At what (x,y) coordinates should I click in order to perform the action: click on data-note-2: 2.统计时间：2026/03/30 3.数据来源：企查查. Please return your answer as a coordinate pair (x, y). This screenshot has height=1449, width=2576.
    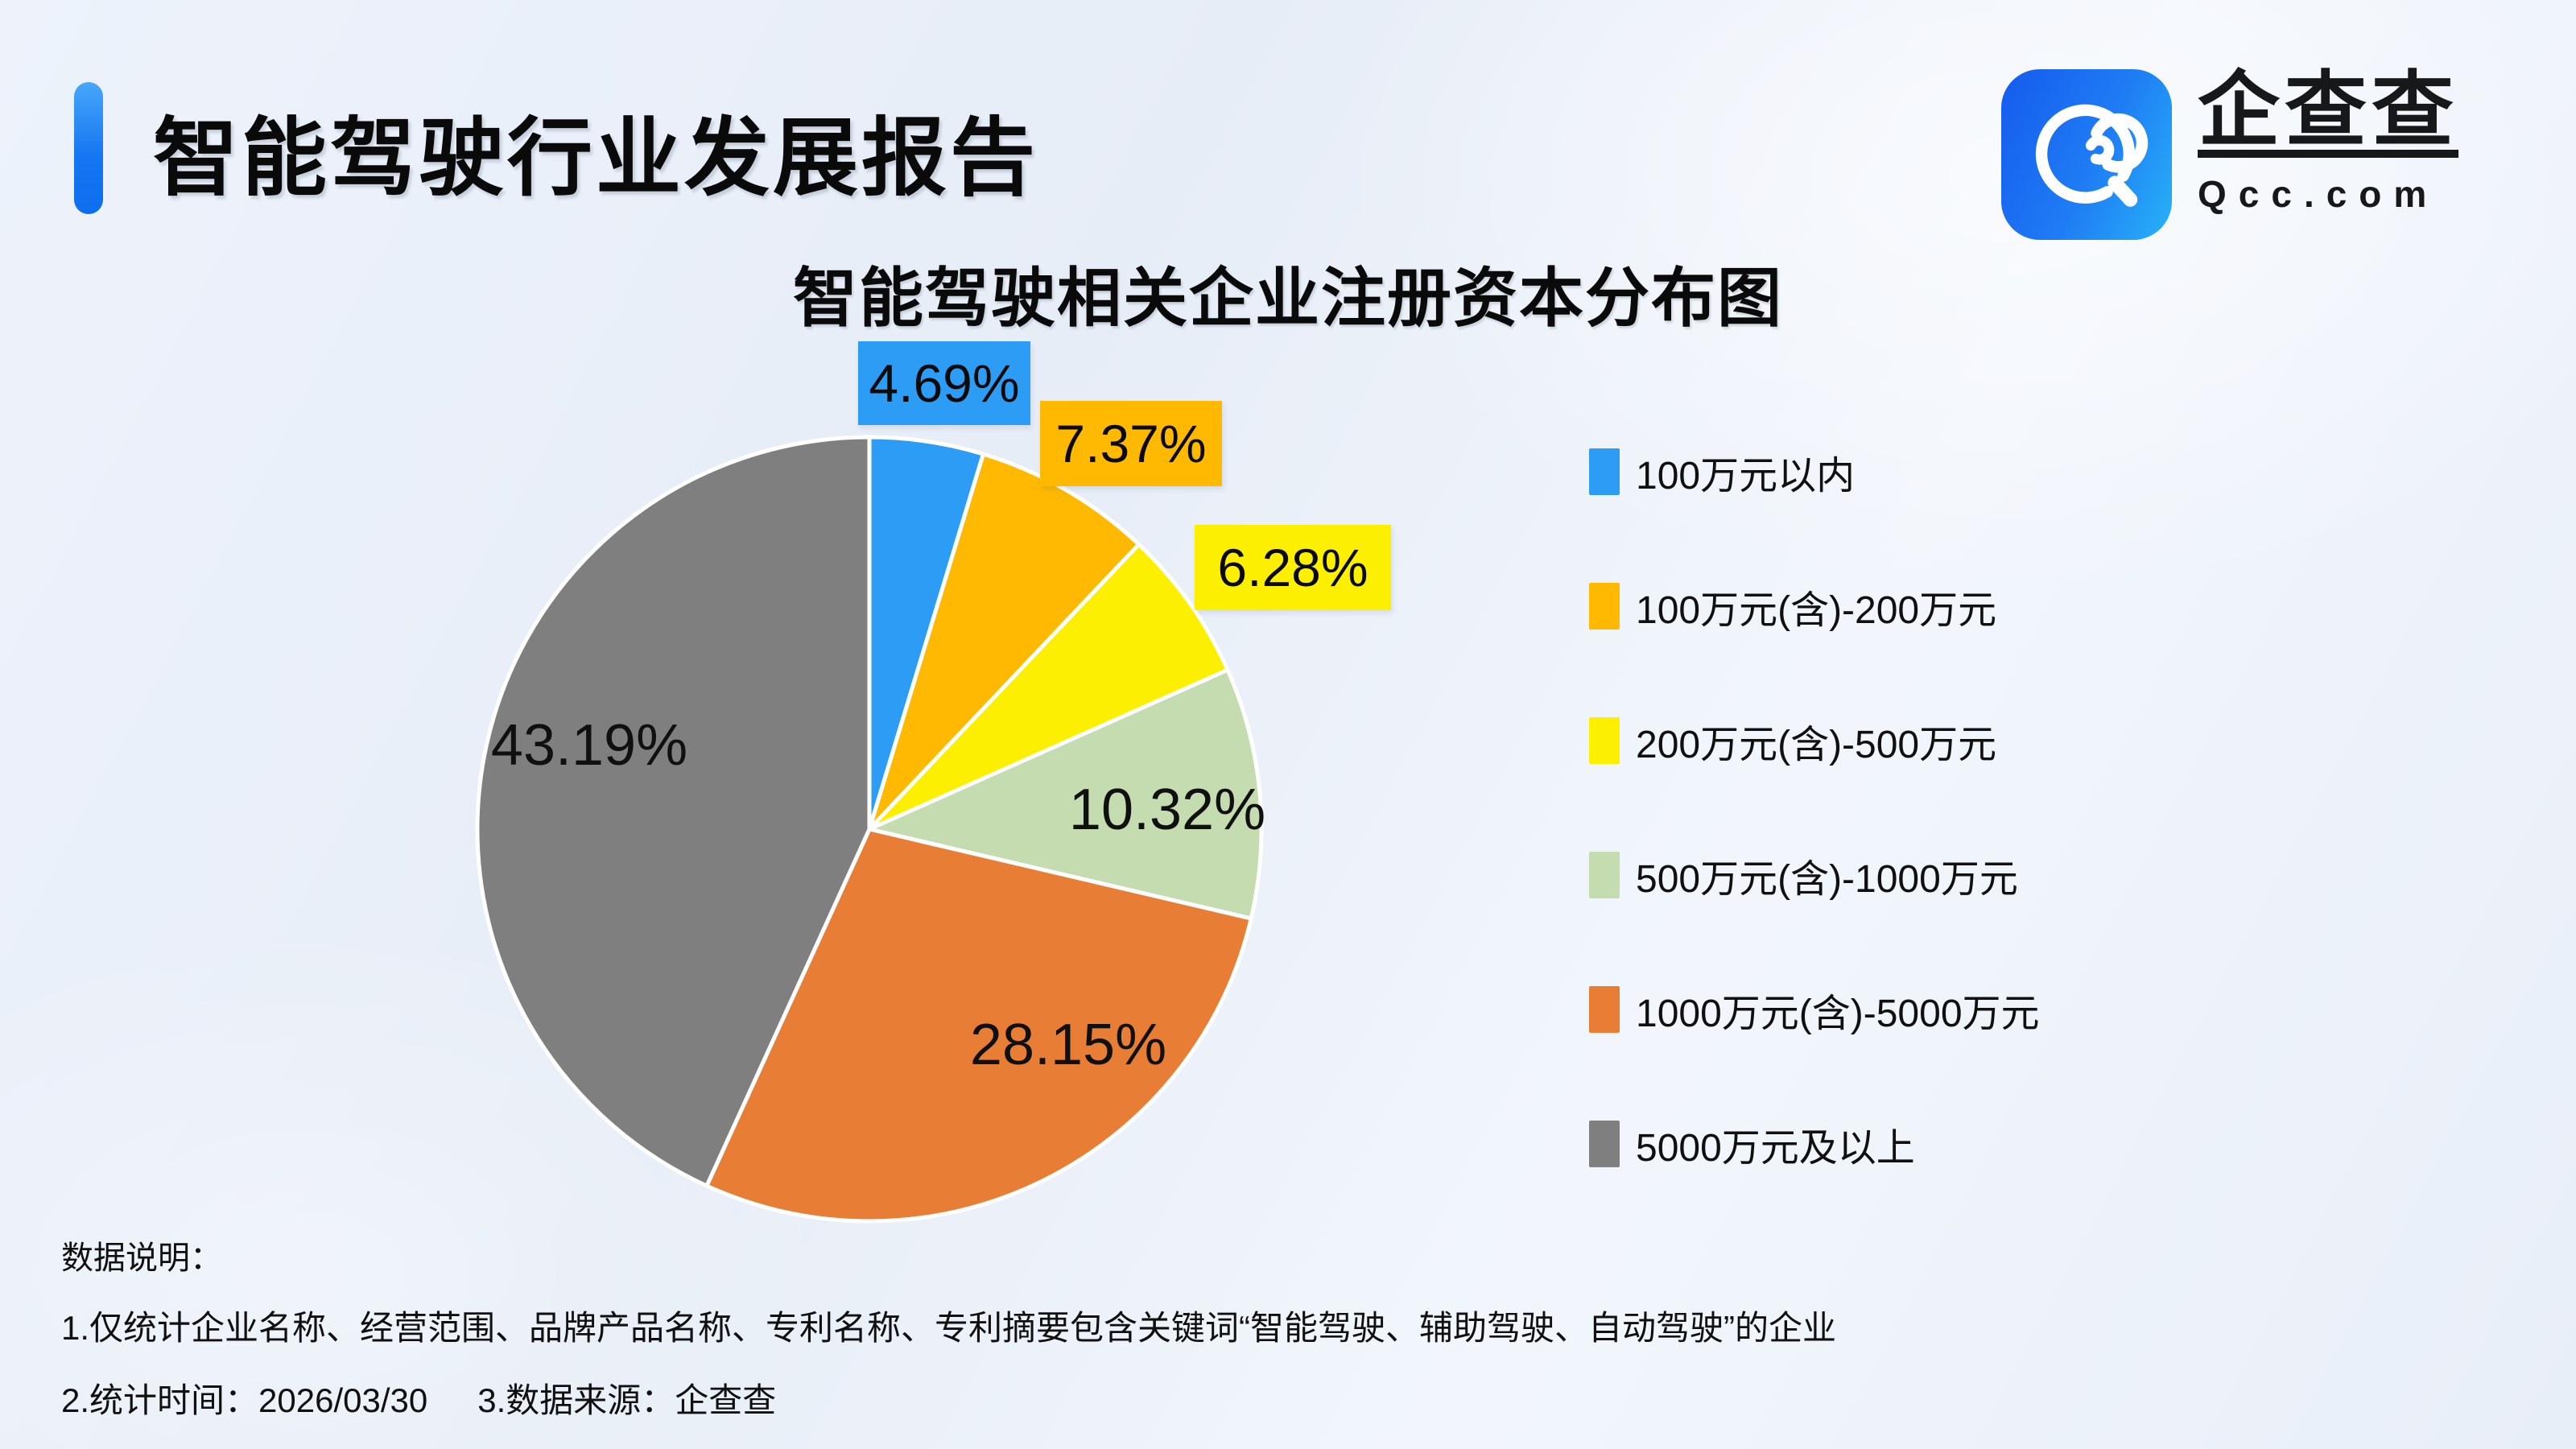
    Looking at the image, I should click on (418, 1397).